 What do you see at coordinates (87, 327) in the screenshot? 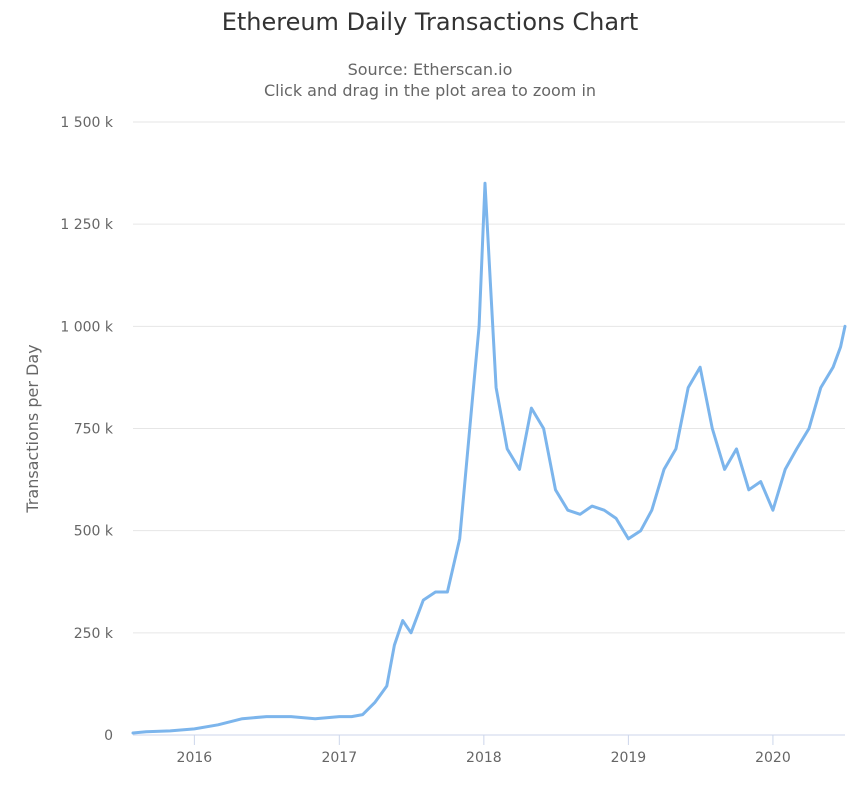
I see `y-tick-label: 1 000 k` at bounding box center [87, 327].